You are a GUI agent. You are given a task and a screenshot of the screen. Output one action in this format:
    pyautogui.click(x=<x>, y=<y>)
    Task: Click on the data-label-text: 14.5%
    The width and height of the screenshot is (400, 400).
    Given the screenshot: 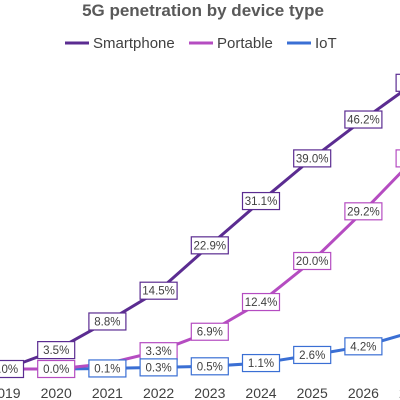 What is the action you would take?
    pyautogui.click(x=158, y=292)
    